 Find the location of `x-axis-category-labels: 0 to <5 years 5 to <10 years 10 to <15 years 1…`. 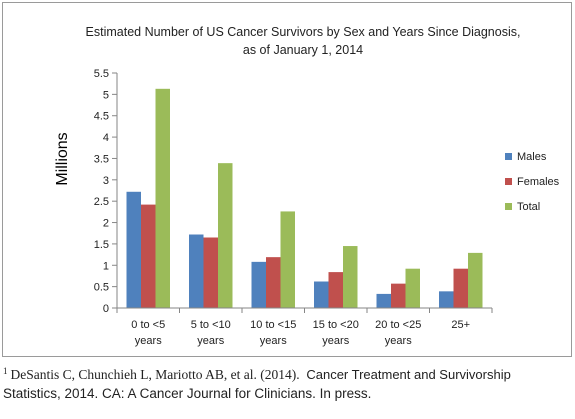

x-axis-category-labels: 0 to <5 years 5 to <10 years 10 to <15 years 1… is located at coordinates (304, 327).